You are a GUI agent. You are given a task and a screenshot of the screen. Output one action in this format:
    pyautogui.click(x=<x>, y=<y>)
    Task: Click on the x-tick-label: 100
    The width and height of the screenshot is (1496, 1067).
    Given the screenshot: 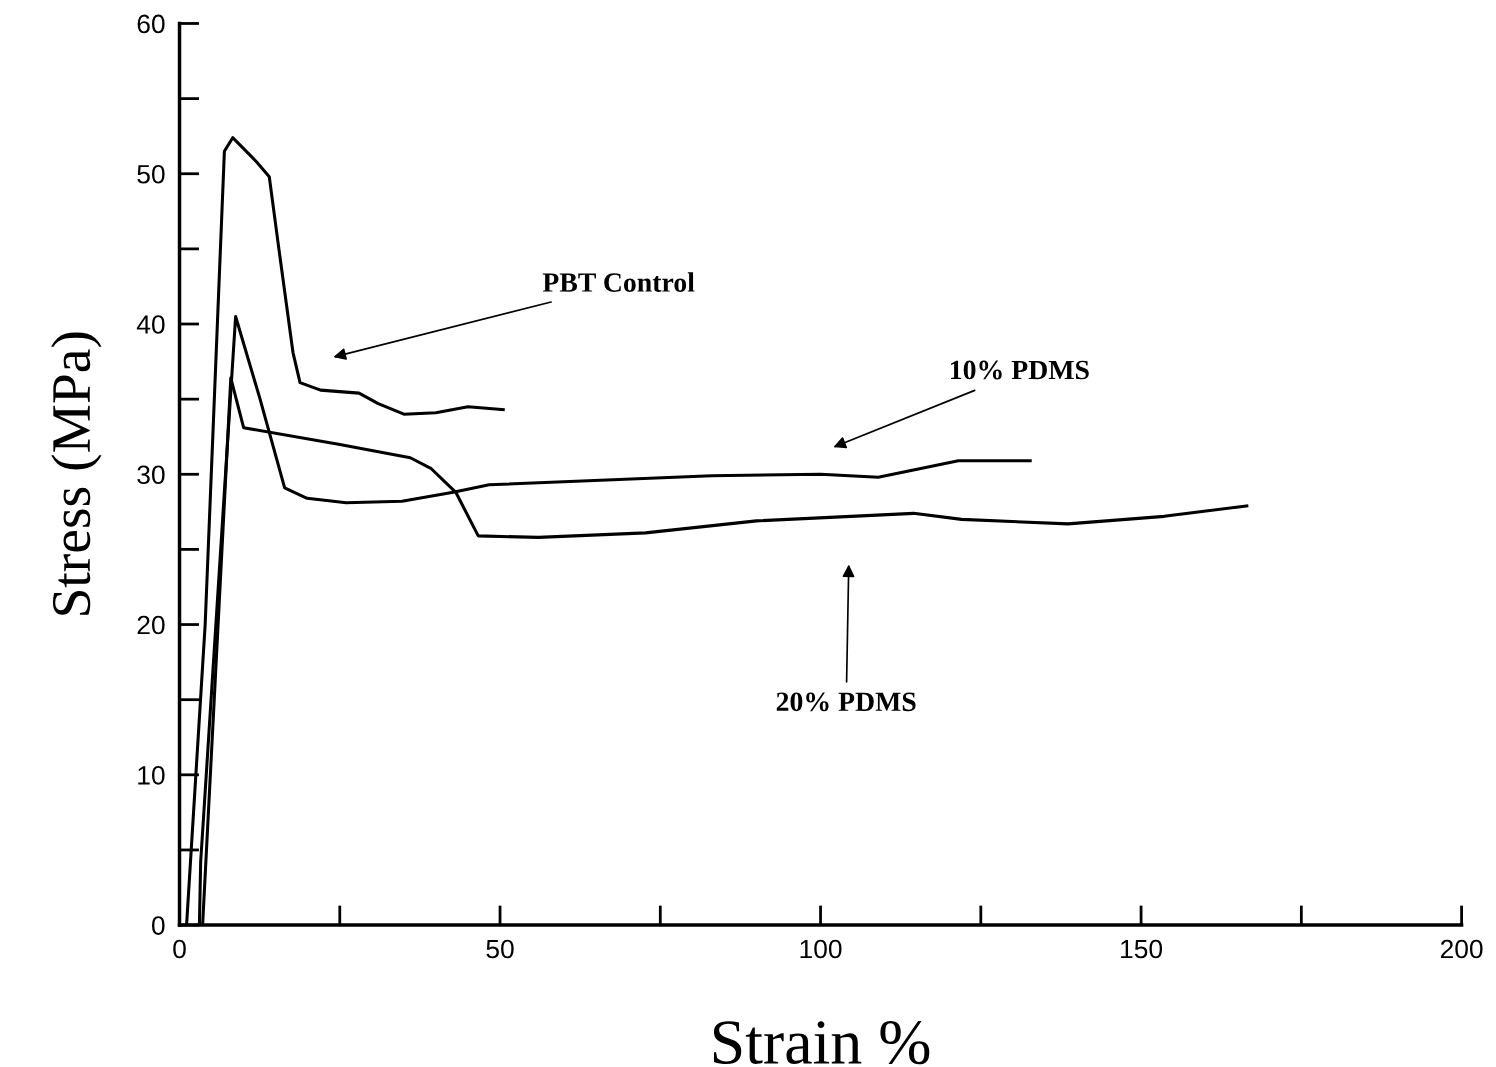 What is the action you would take?
    pyautogui.click(x=821, y=949)
    